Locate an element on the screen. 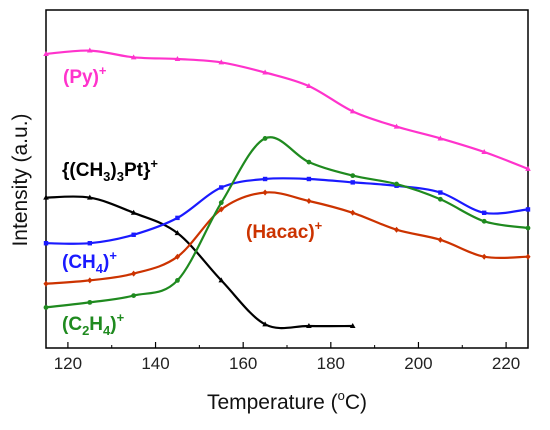  label-c2h4-sub2: 4 is located at coordinates (107, 330).